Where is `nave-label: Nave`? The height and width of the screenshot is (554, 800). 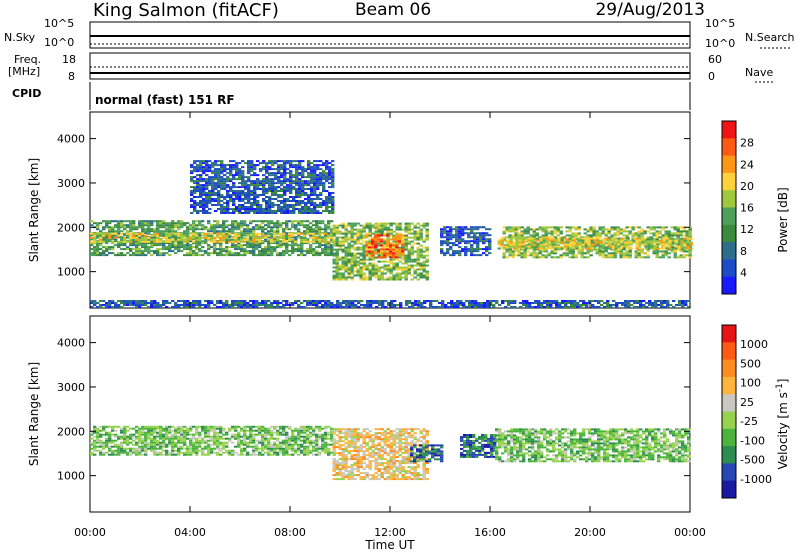 nave-label: Nave is located at coordinates (759, 72).